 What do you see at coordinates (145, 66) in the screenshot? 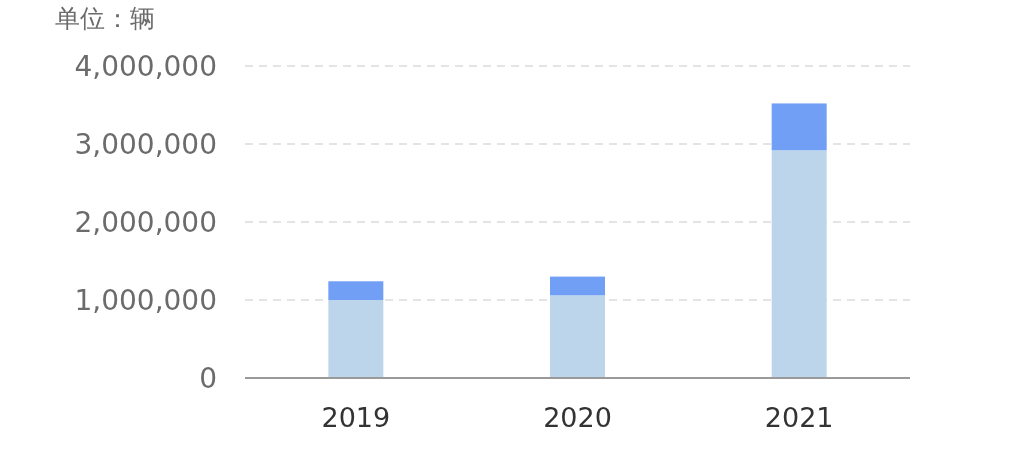
I see `y-tick-label: 4,000,000` at bounding box center [145, 66].